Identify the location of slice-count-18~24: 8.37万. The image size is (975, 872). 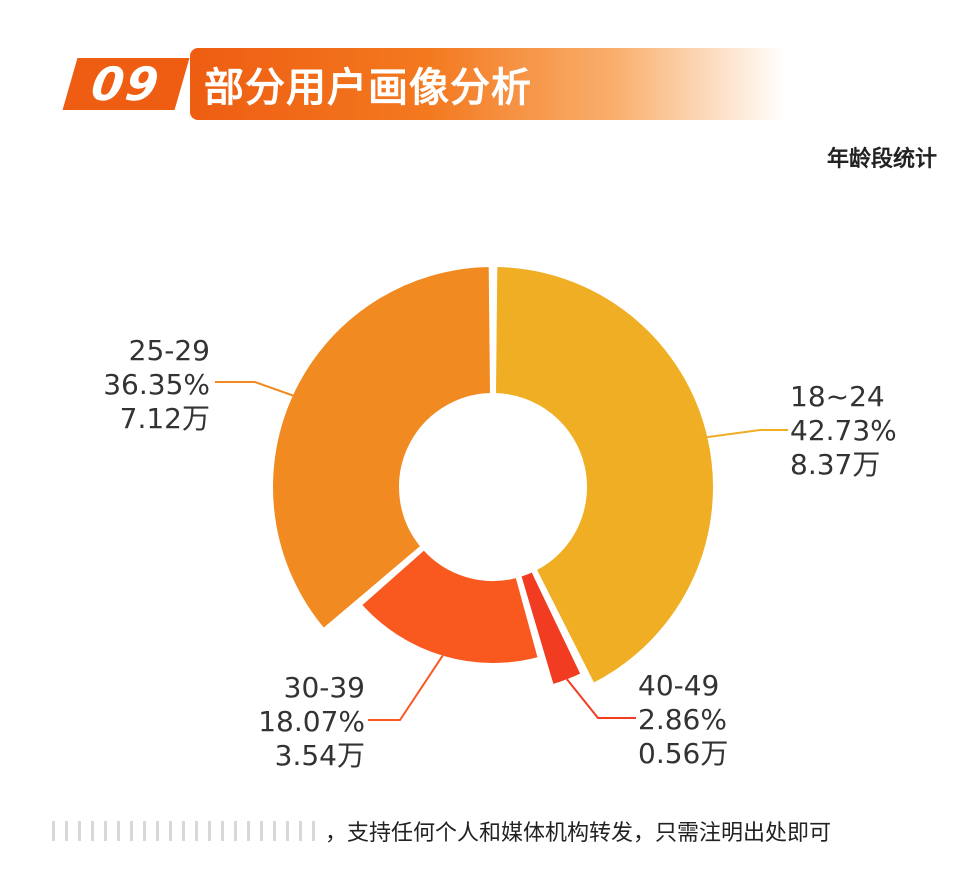
(835, 464).